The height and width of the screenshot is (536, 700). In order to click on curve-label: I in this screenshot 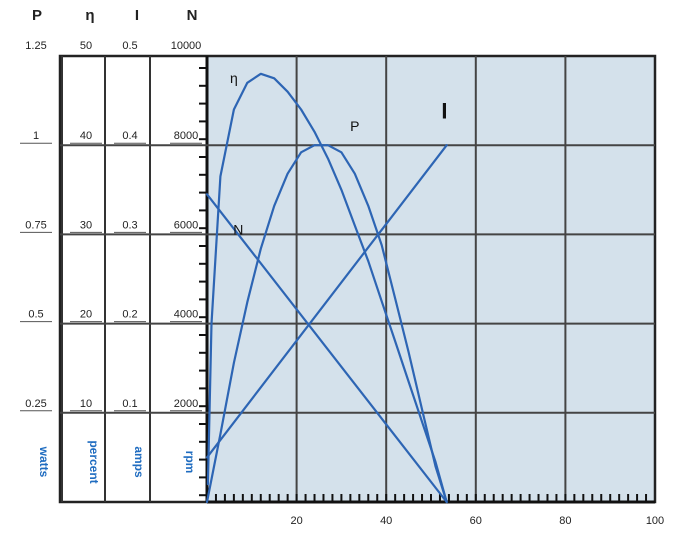, I will do `click(444, 110)`.